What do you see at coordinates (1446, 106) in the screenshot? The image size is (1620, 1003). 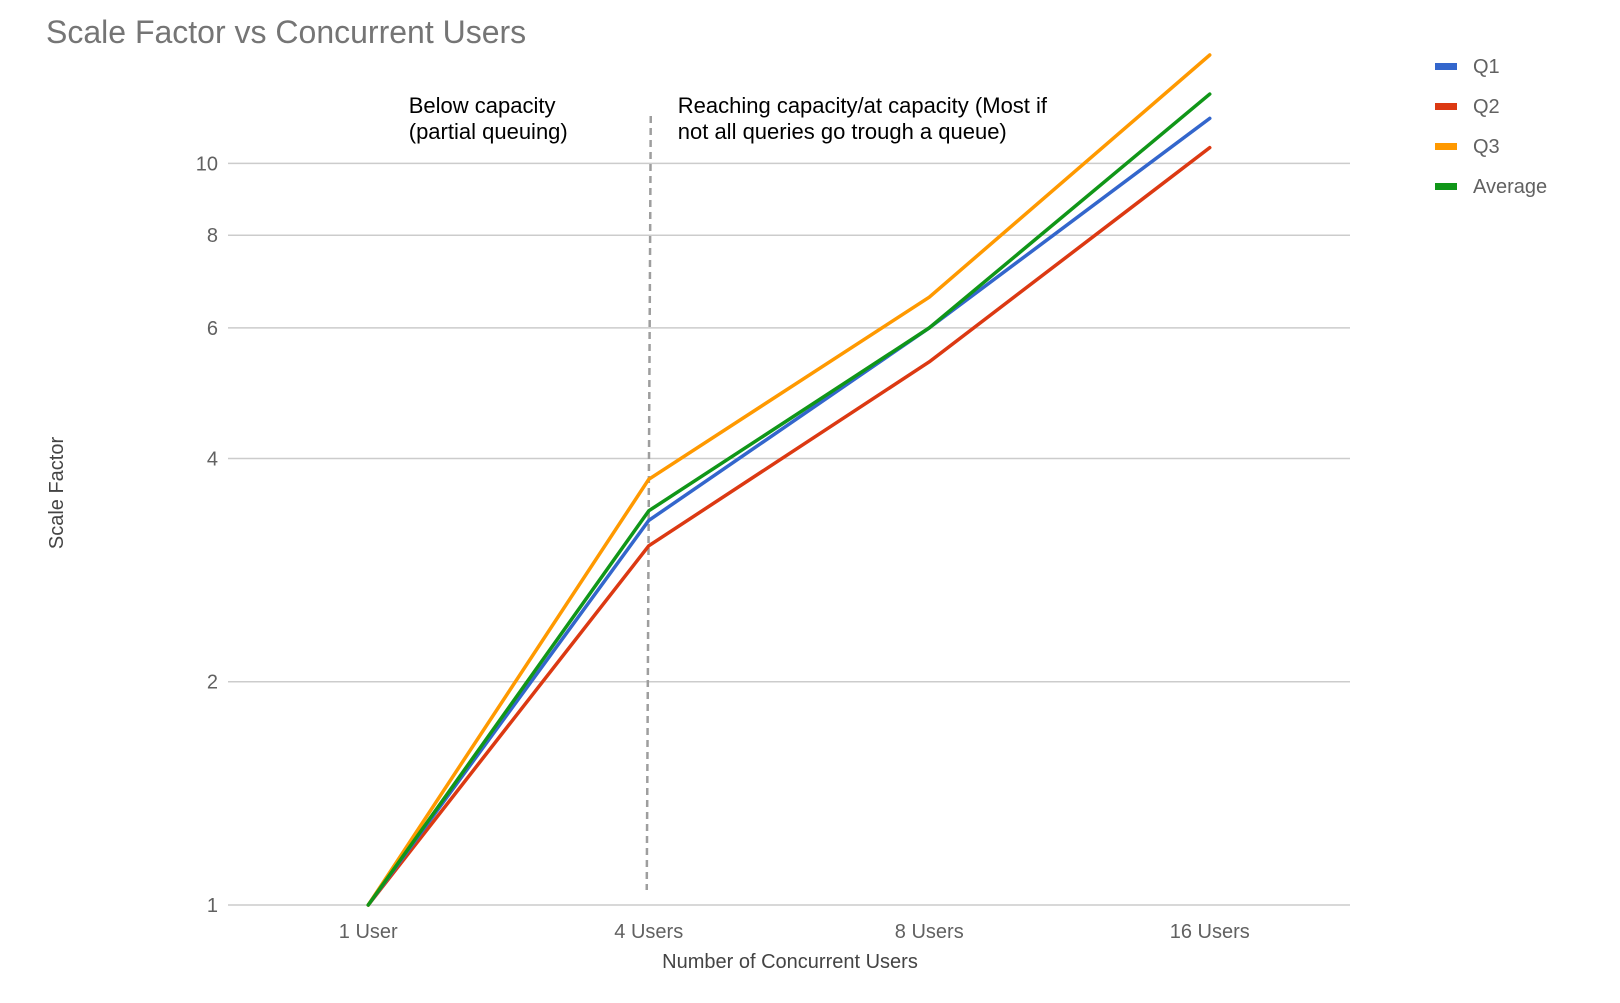 I see `legend-swatch-q2` at bounding box center [1446, 106].